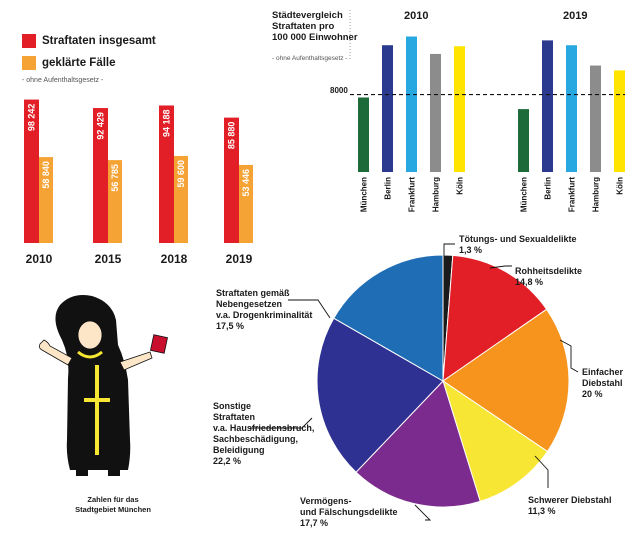 The width and height of the screenshot is (637, 541). I want to click on city-compare-note: - ohne Aufenthaltsgesetz -, so click(310, 58).